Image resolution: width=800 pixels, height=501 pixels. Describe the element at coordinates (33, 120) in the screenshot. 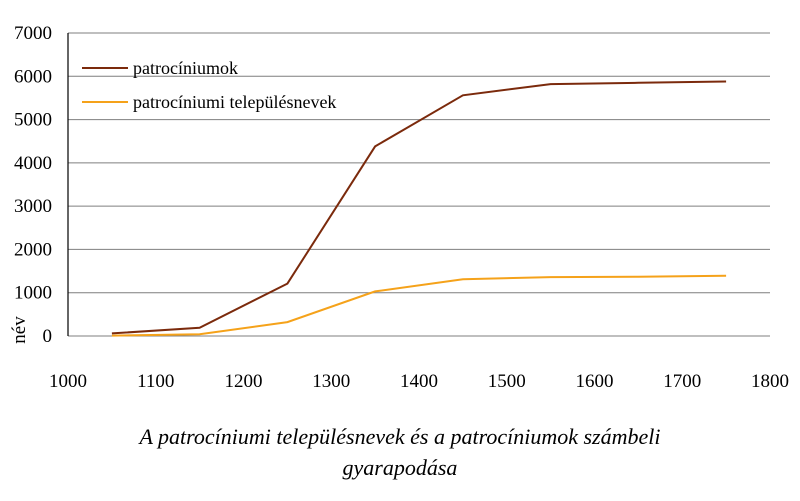

I see `y-tick-label: 5000` at that location.